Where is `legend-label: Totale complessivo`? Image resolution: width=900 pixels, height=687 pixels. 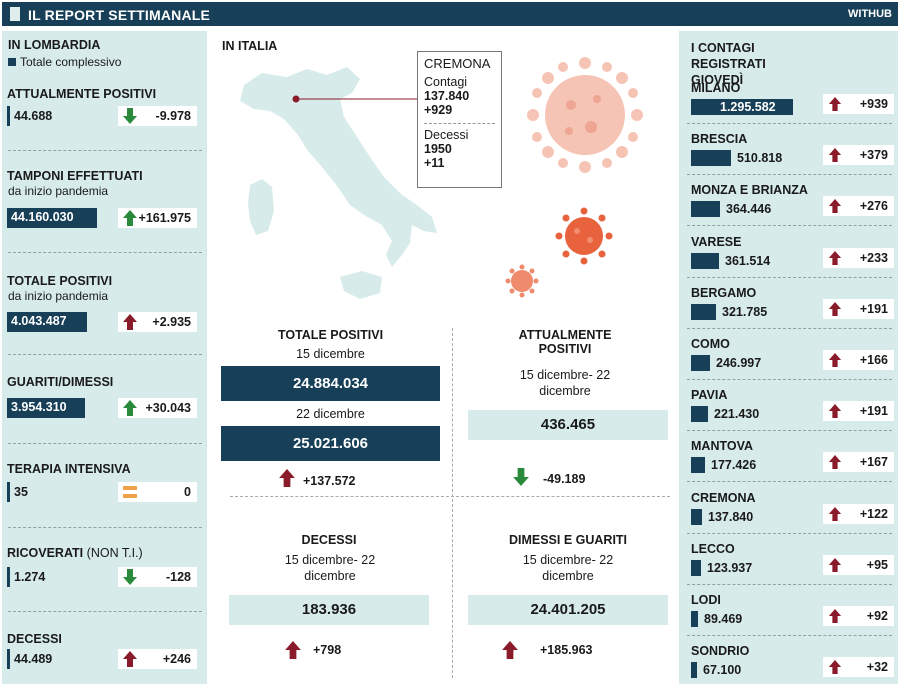 legend-label: Totale complessivo is located at coordinates (71, 62).